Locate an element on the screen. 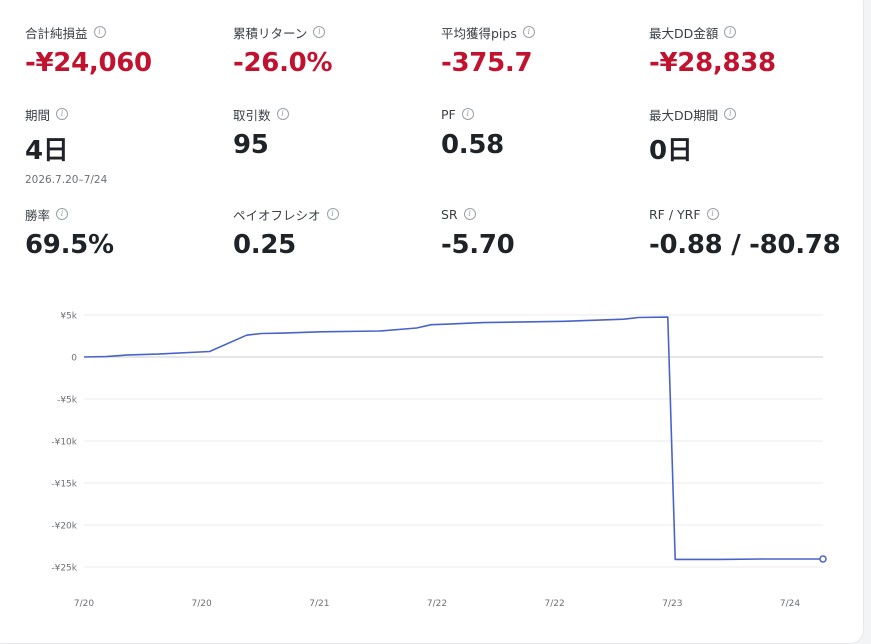  metric-label: ペイオフレシオ is located at coordinates (277, 215).